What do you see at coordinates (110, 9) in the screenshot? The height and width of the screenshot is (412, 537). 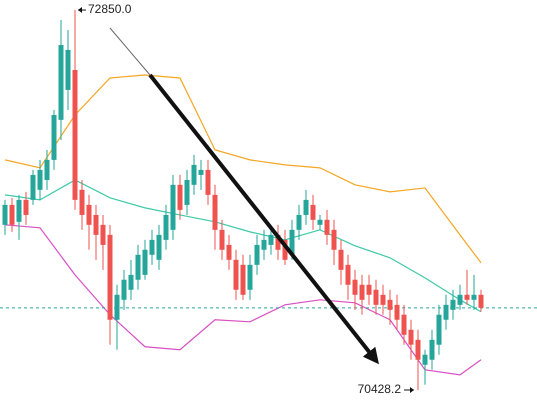 I see `annotation-label: 72850.0` at bounding box center [110, 9].